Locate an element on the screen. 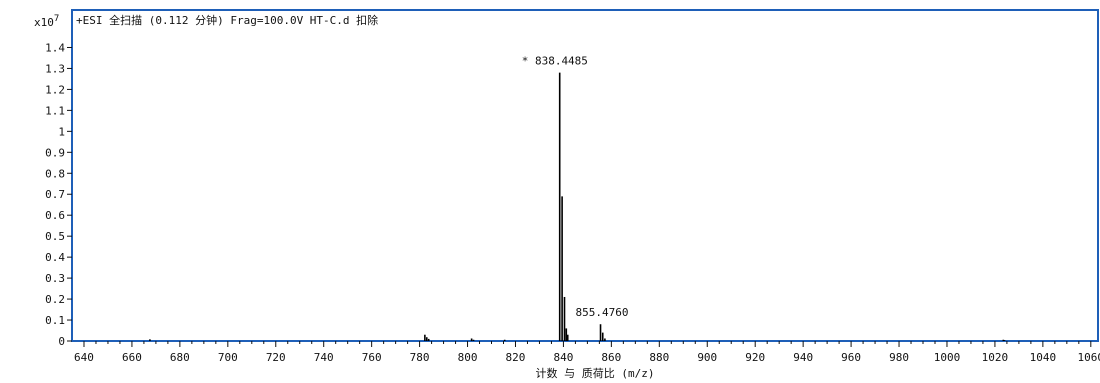  y-scale-base: x10 is located at coordinates (44, 22).